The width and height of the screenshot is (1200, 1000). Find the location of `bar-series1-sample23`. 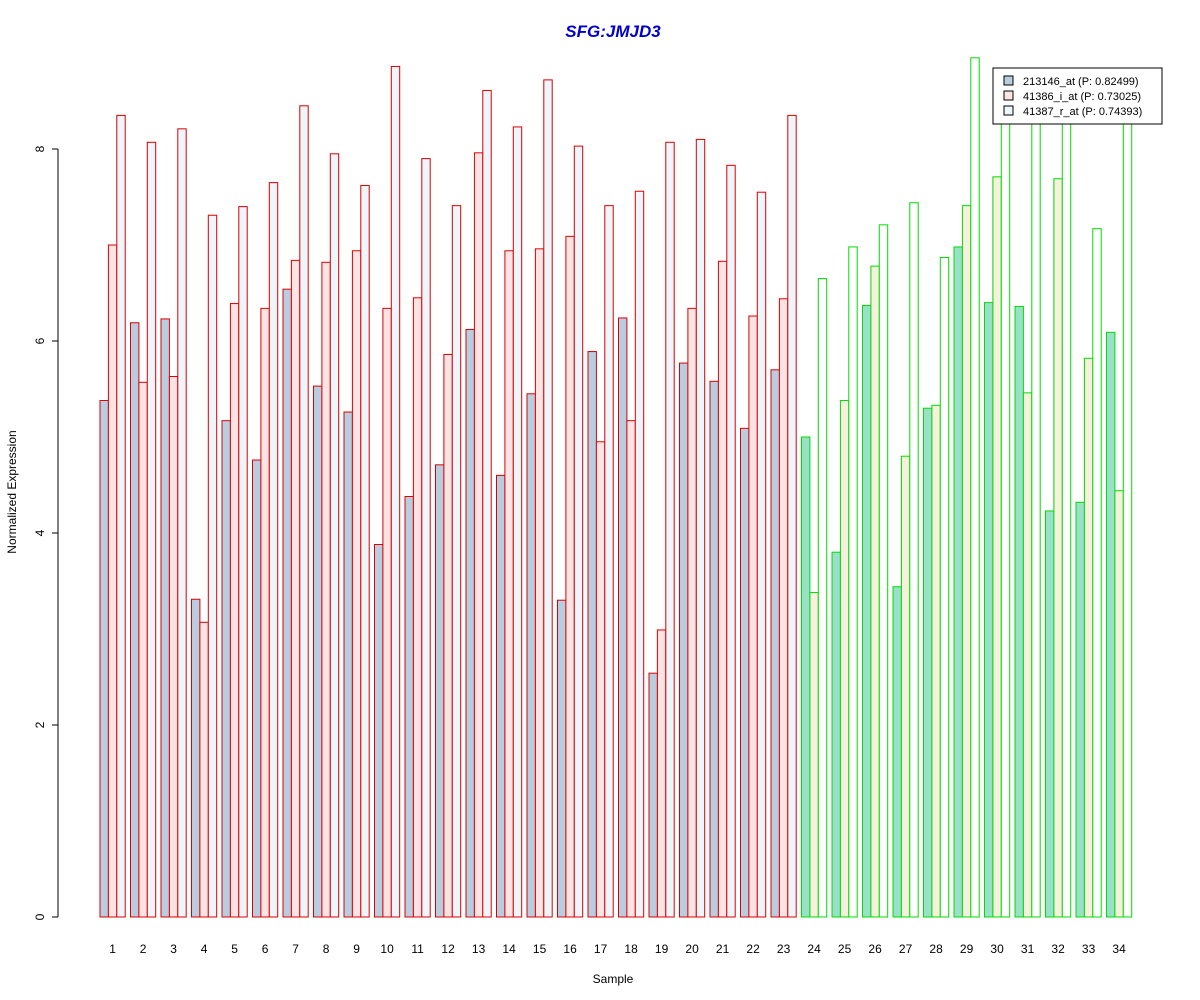

bar-series1-sample23 is located at coordinates (775, 643).